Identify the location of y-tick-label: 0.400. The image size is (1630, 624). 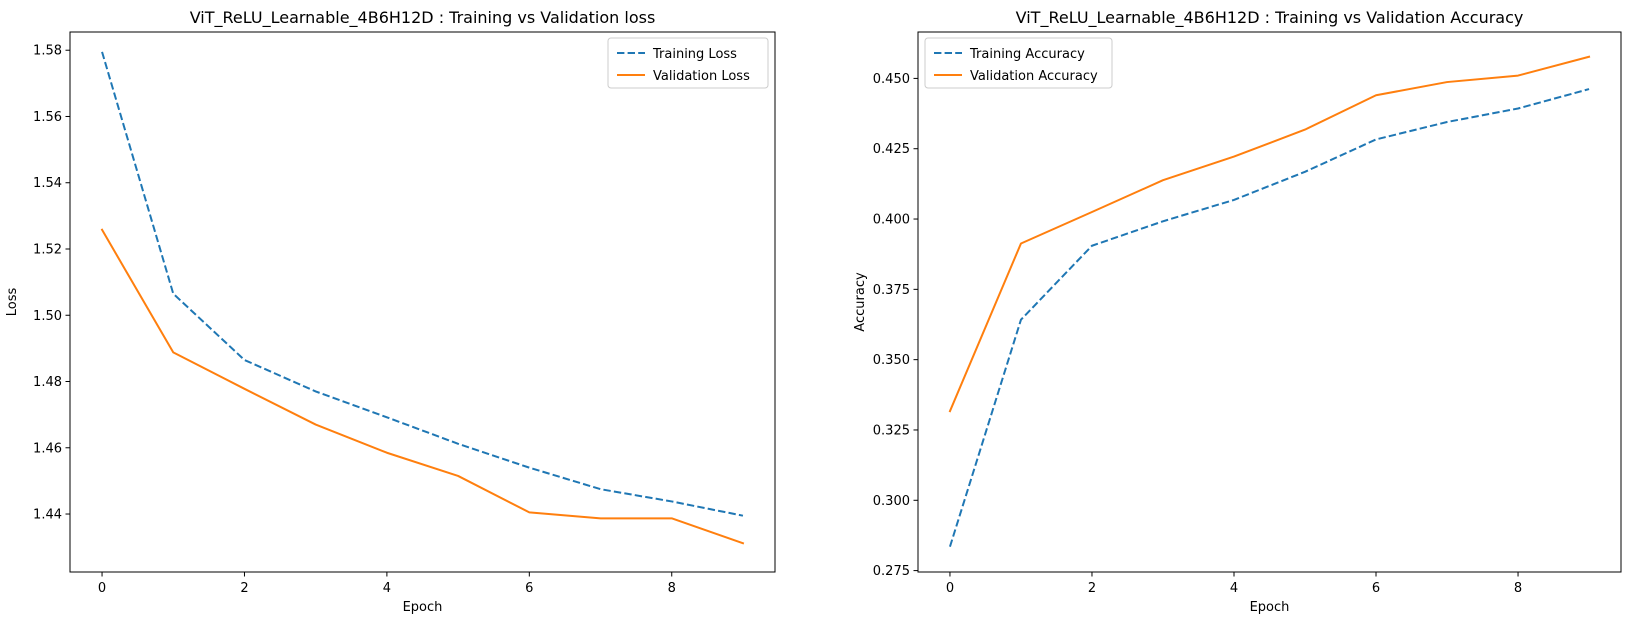
(891, 220).